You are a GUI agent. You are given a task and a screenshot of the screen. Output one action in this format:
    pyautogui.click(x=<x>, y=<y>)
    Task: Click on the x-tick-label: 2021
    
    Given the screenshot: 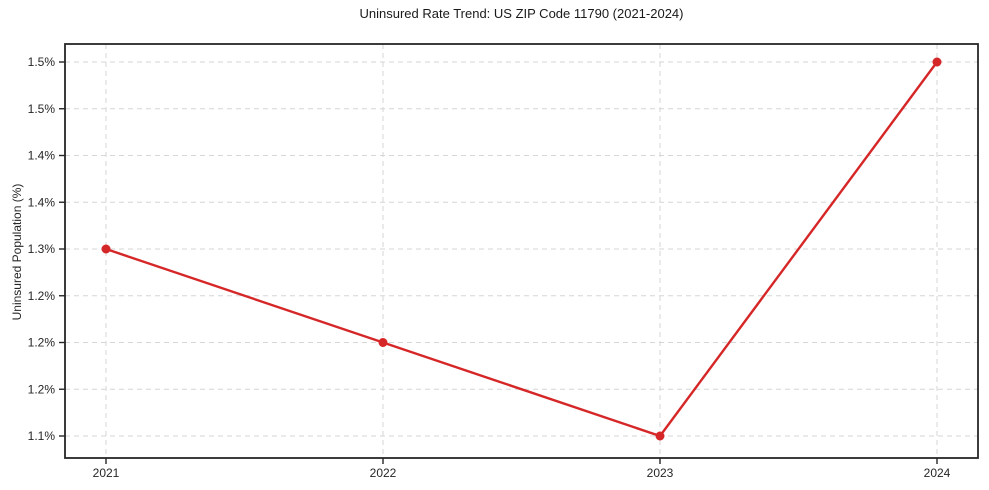 What is the action you would take?
    pyautogui.click(x=106, y=473)
    